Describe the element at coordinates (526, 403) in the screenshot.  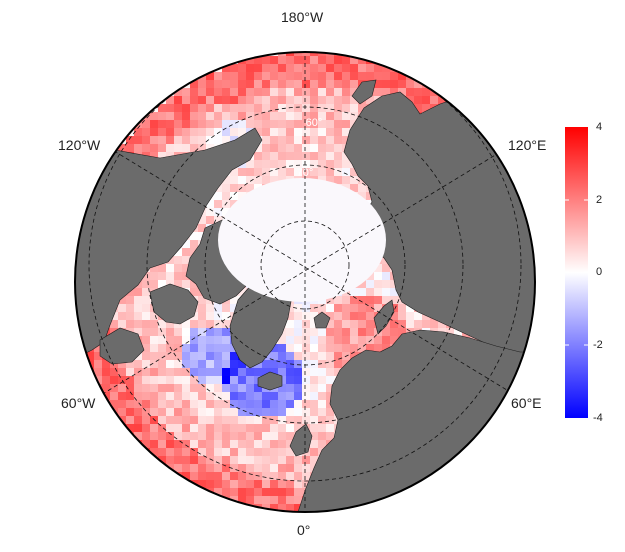
I see `lon-label-60e: 60°E` at that location.